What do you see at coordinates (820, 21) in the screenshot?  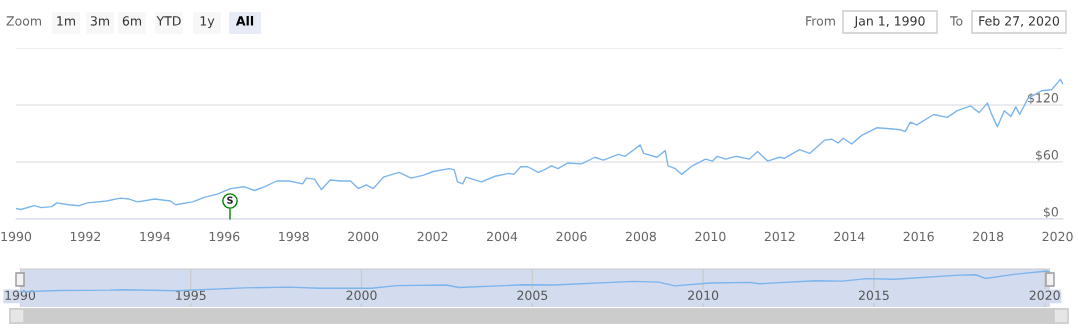 I see `text: From` at bounding box center [820, 21].